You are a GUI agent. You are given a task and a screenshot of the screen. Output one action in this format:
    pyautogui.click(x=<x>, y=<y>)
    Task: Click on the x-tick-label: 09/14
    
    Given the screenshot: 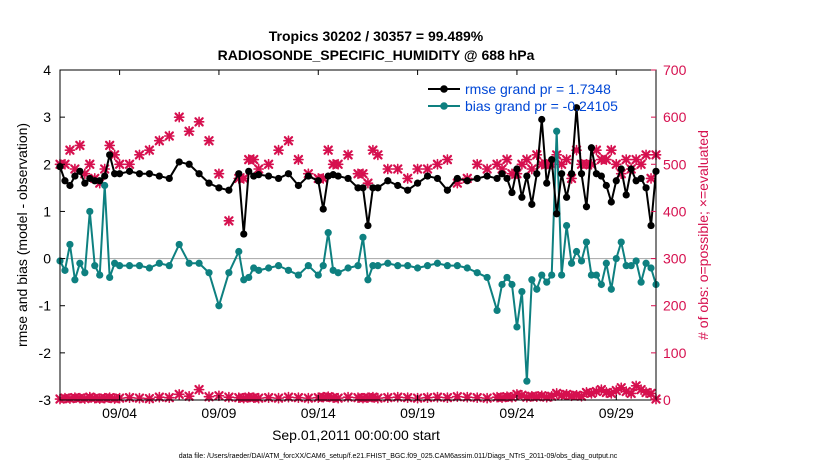 What is the action you would take?
    pyautogui.click(x=318, y=413)
    